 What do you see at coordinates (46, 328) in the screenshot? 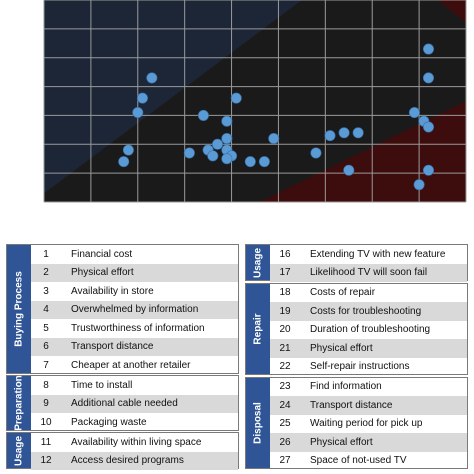
I see `item-number: 5` at bounding box center [46, 328].